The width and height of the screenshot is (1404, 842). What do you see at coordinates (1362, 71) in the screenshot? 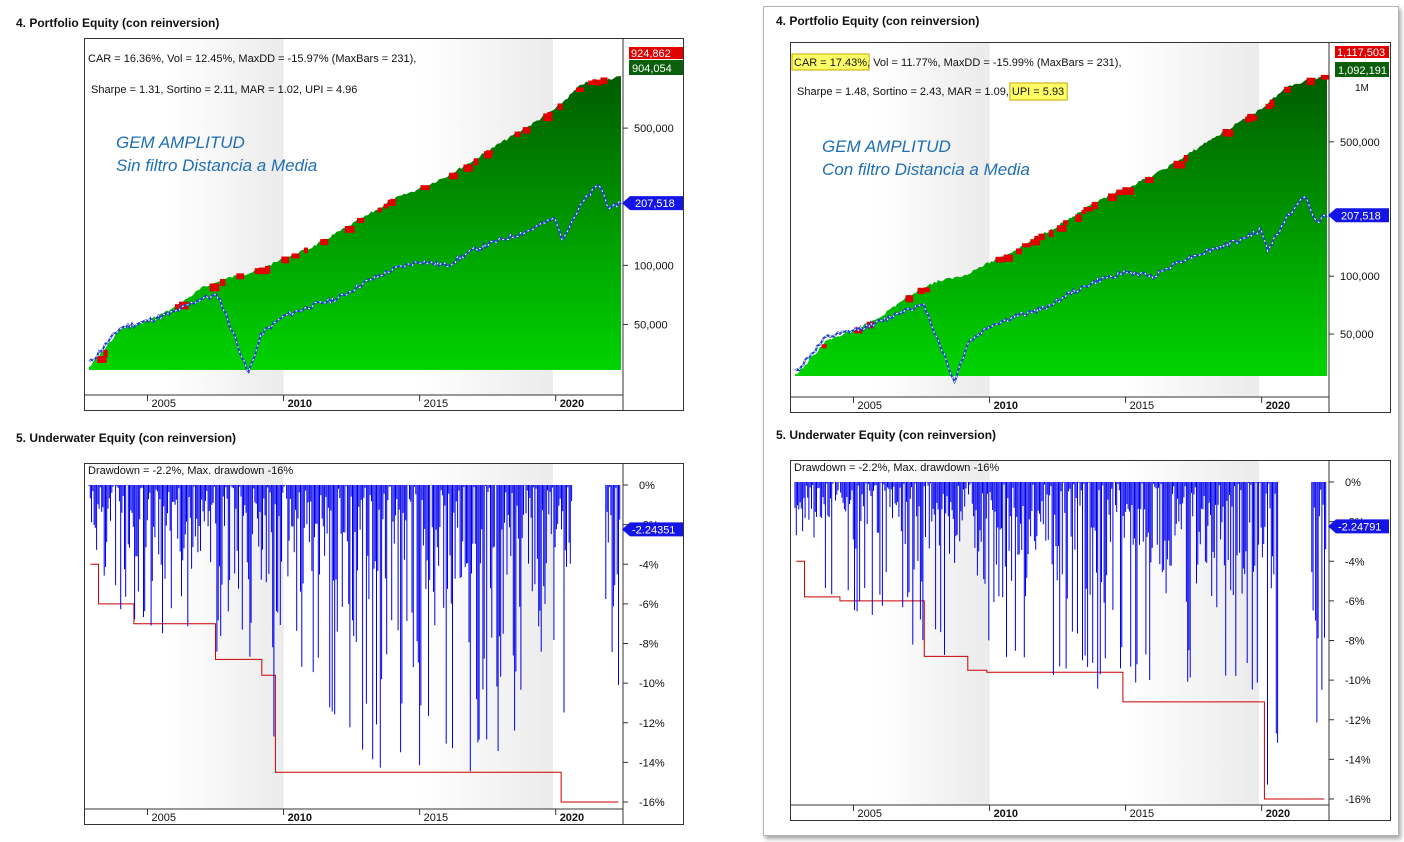
I see `top-value-green: 1,092,191` at bounding box center [1362, 71].